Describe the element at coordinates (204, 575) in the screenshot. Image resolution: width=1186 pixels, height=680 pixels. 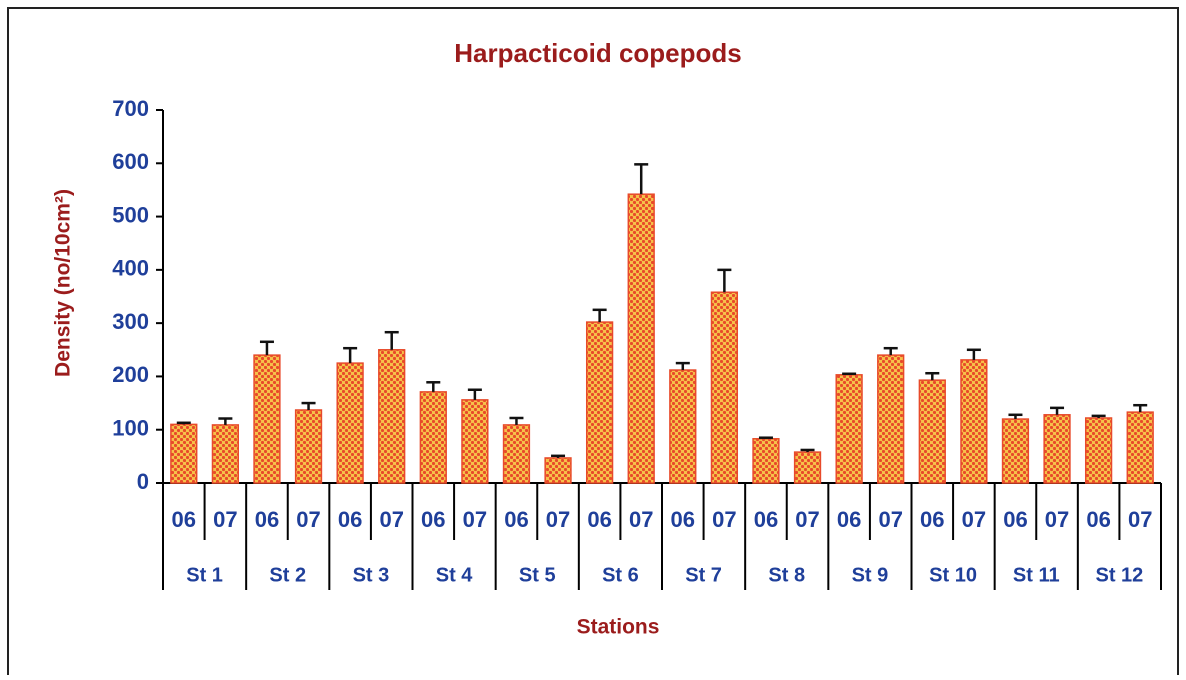
I see `group-label: St 1` at that location.